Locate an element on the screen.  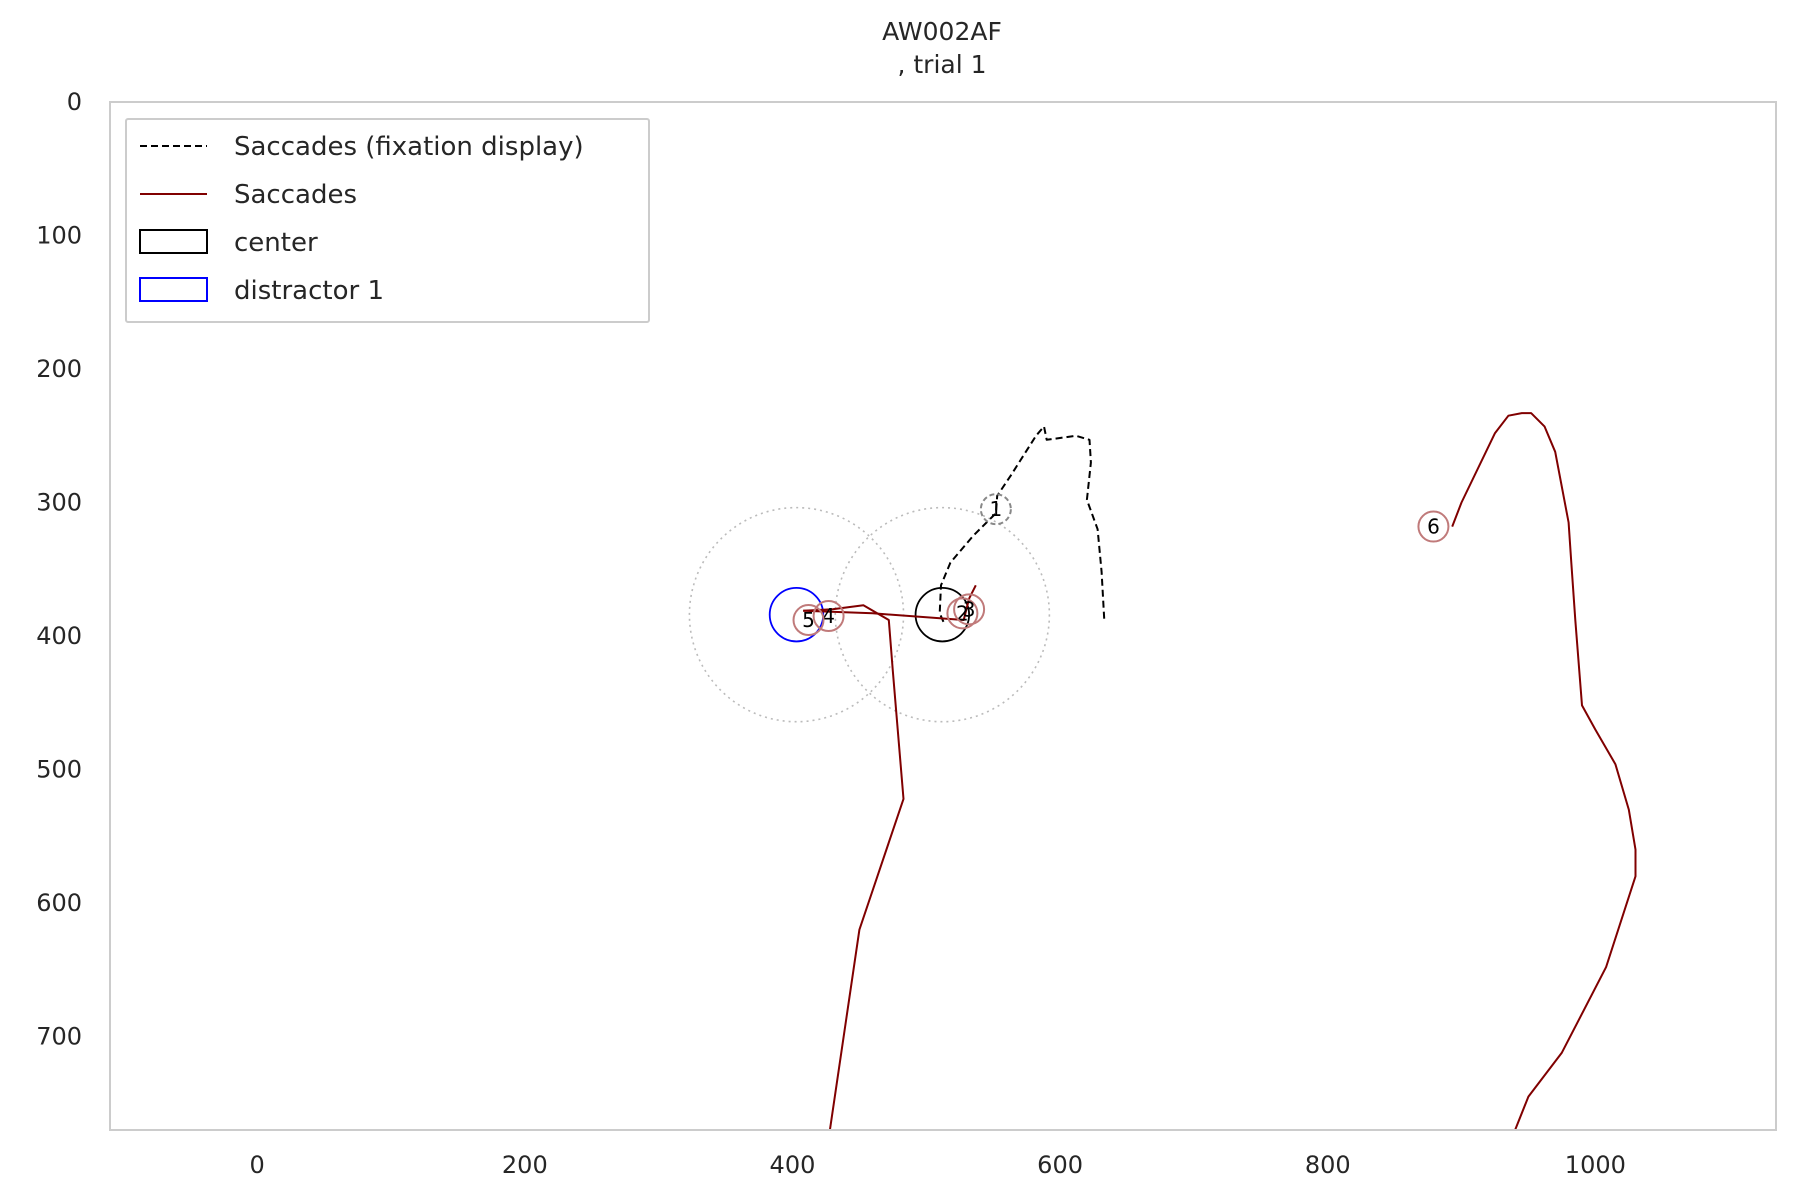
x-tick-label-400: 400 is located at coordinates (793, 1165).